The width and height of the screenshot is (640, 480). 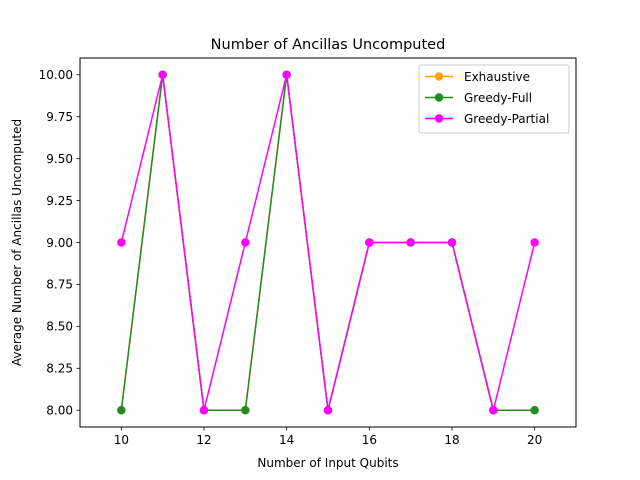 I want to click on y-axis-label: Average Number of Ancillas Uncomputed, so click(x=17, y=242).